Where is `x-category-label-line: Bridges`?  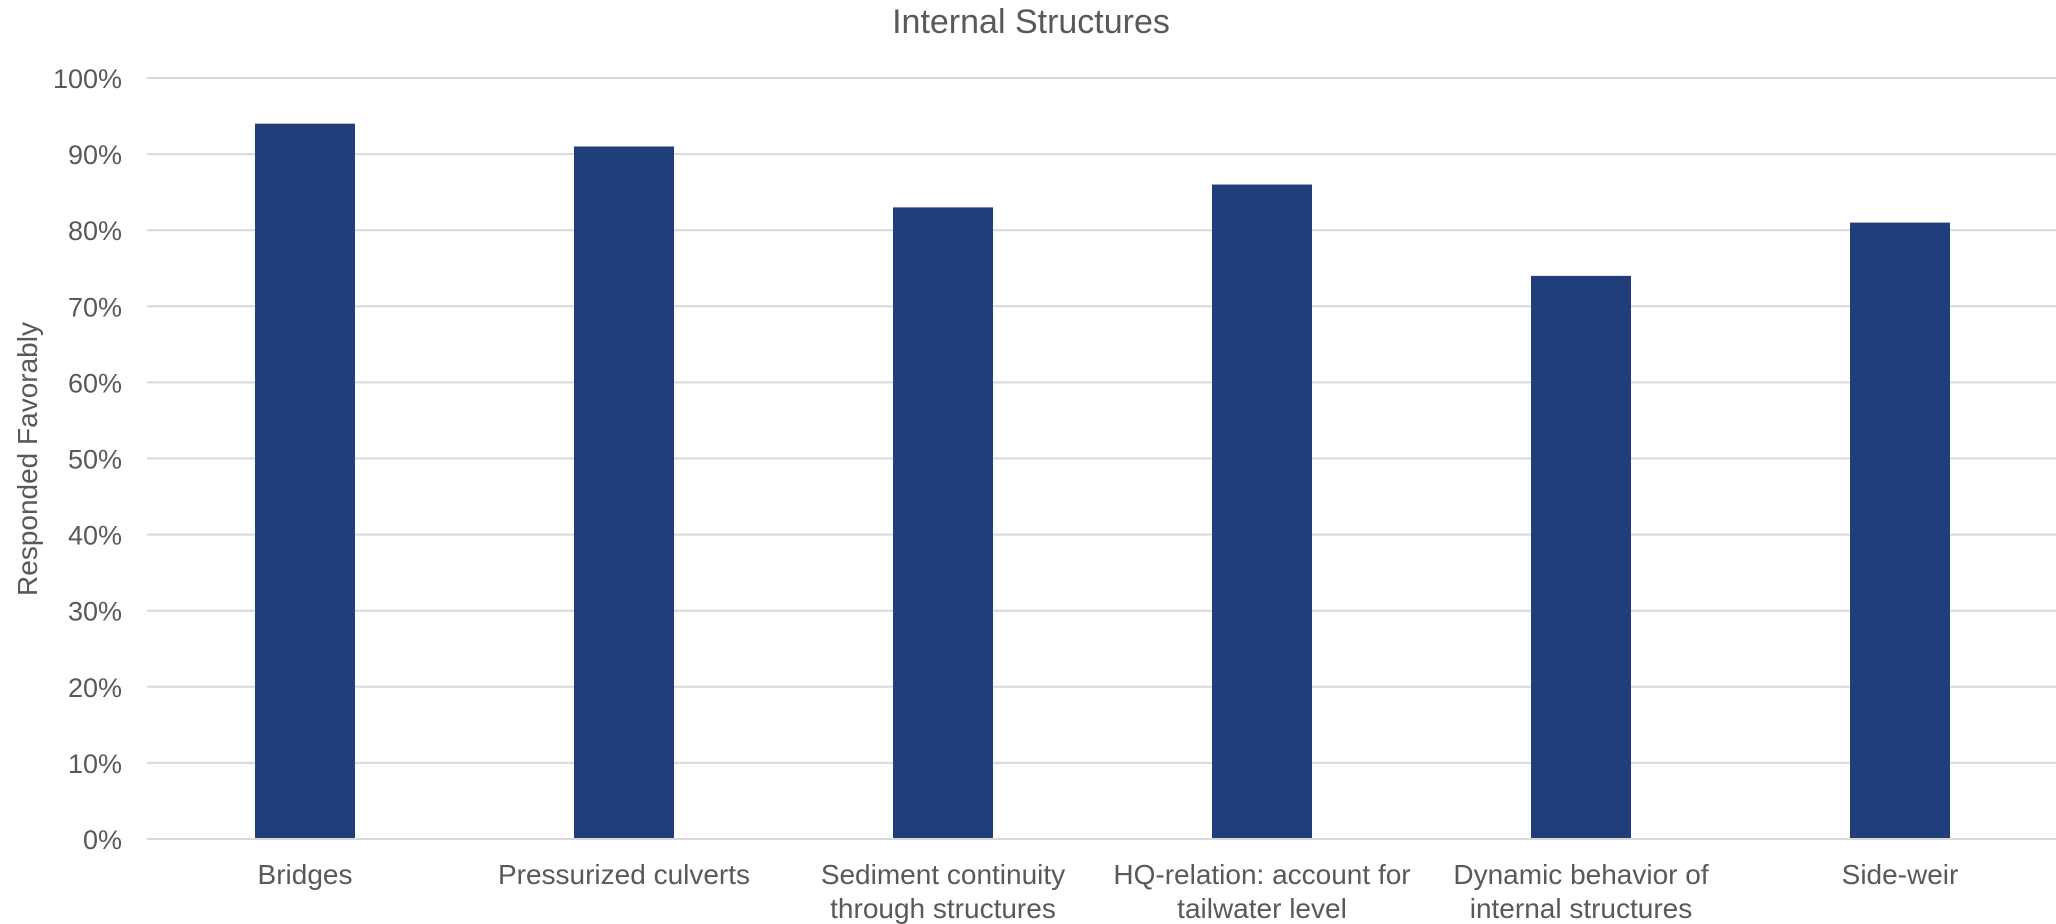
x-category-label-line: Bridges is located at coordinates (305, 874).